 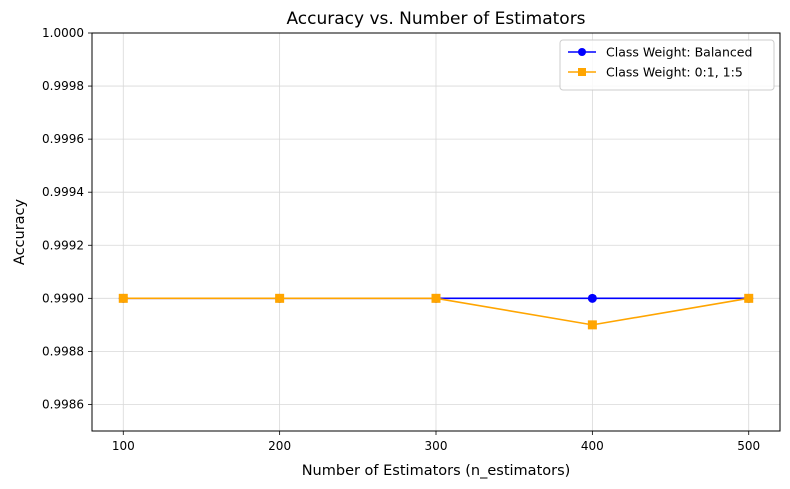 I want to click on series-group, so click(x=436, y=311).